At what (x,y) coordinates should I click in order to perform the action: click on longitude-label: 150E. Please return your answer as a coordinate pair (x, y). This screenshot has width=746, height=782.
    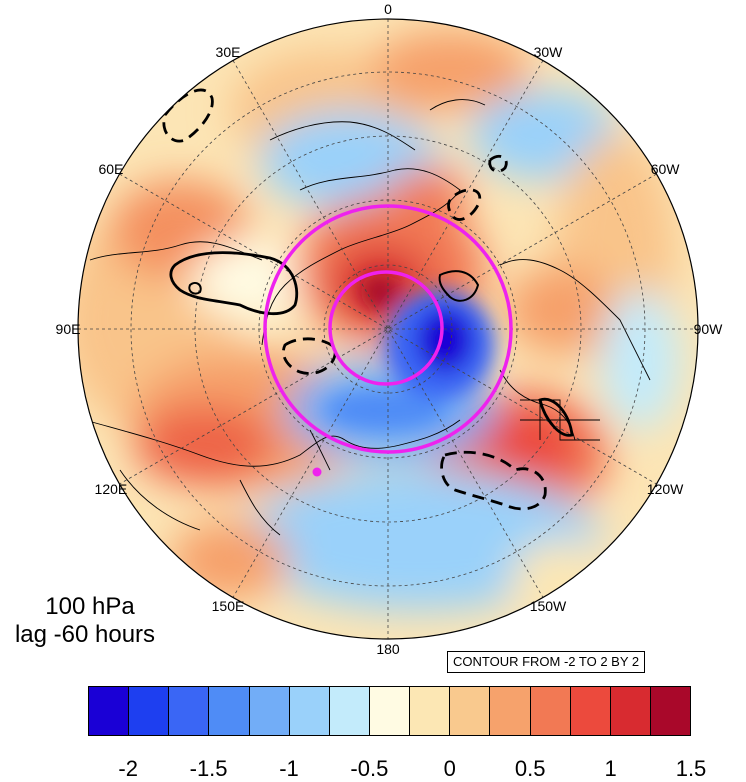
    Looking at the image, I should click on (228, 606).